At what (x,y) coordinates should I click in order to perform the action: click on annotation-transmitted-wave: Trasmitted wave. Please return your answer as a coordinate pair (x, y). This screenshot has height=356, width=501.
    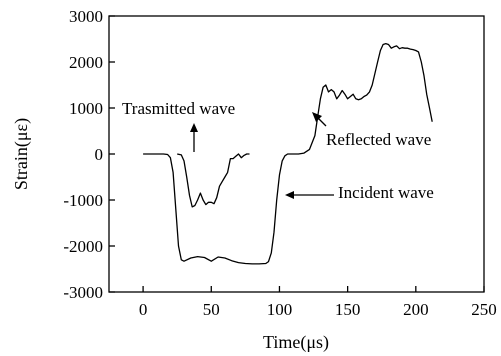
    Looking at the image, I should click on (178, 108).